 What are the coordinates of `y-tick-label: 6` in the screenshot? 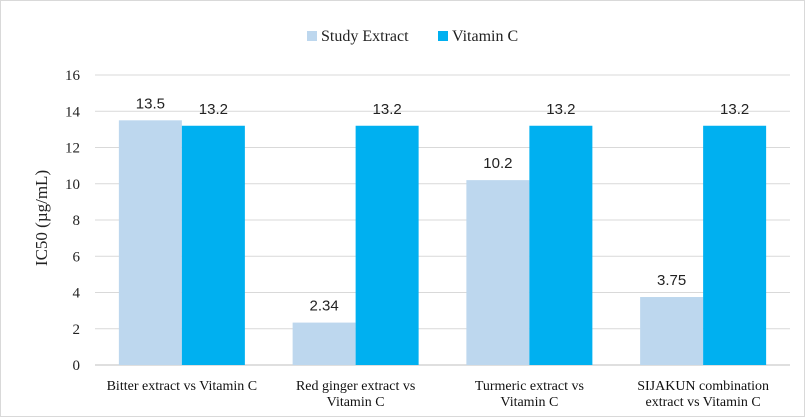 It's located at (77, 257).